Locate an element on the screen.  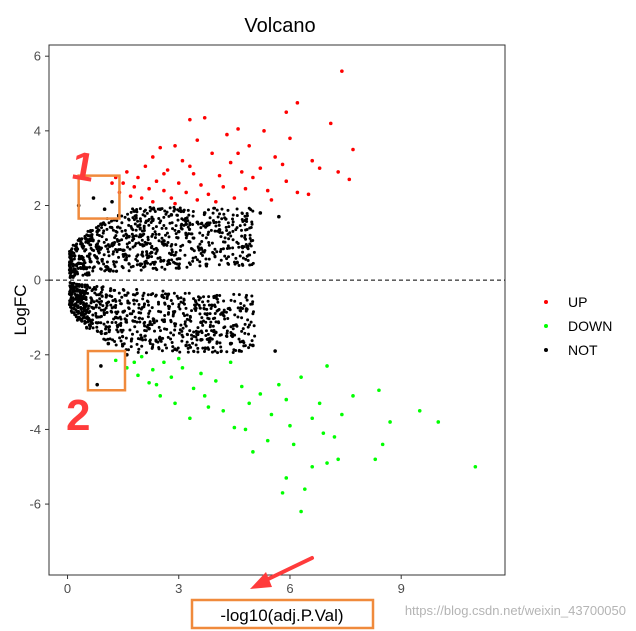
x-tick-label: 6 is located at coordinates (289, 588).